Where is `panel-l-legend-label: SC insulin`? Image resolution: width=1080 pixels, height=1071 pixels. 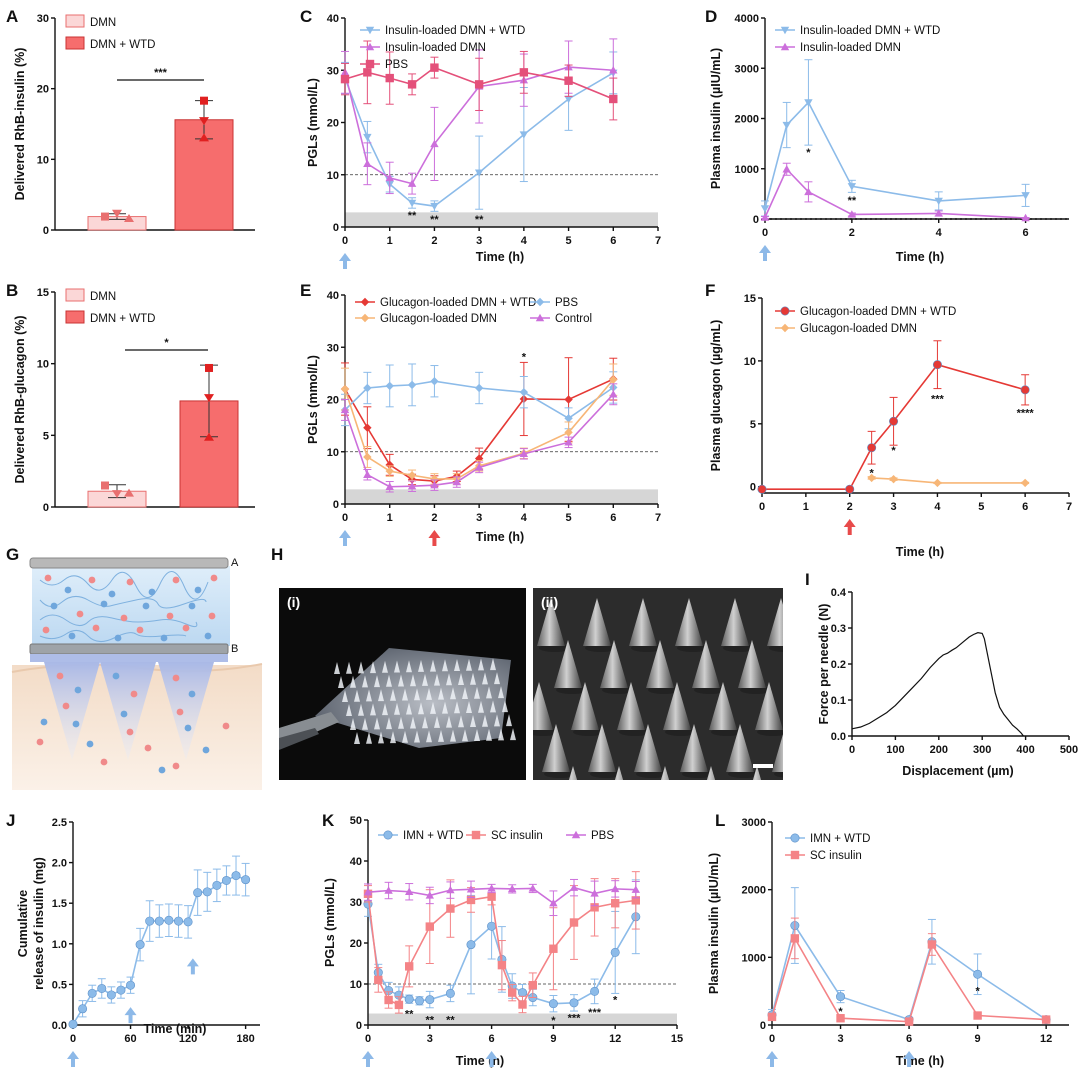
panel-l-legend-label: SC insulin is located at coordinates (836, 856).